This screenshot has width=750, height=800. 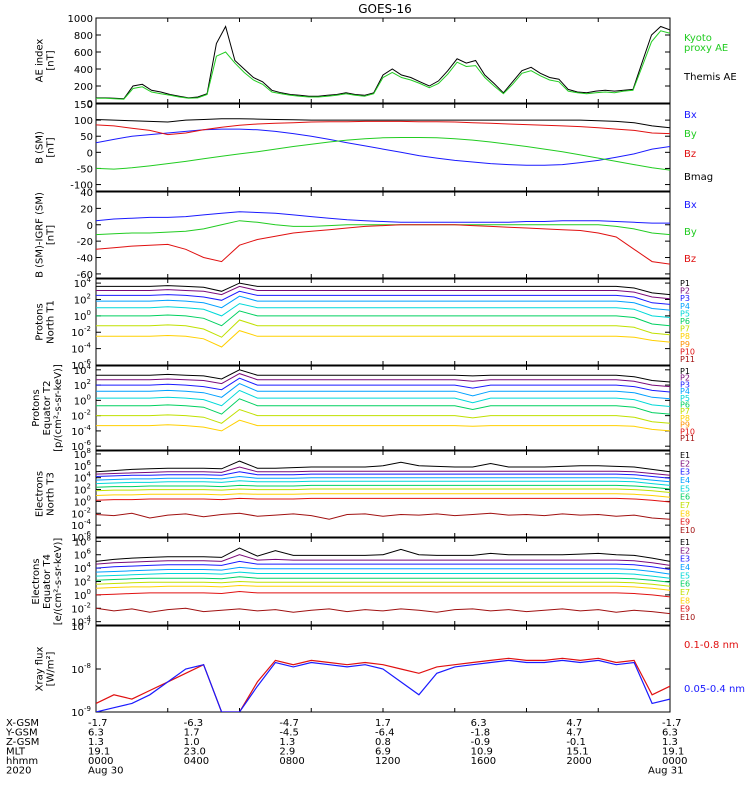 I want to click on y-tick-label: 10-8, so click(x=81, y=669).